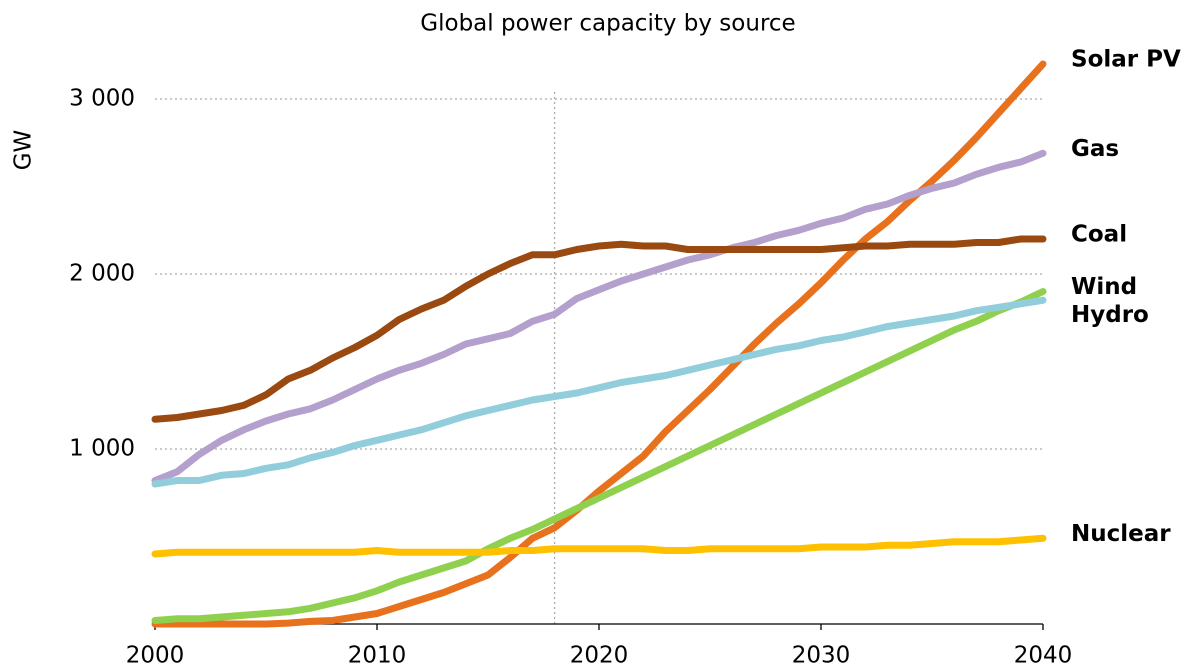  Describe the element at coordinates (24, 150) in the screenshot. I see `y-axis-label: GW` at that location.